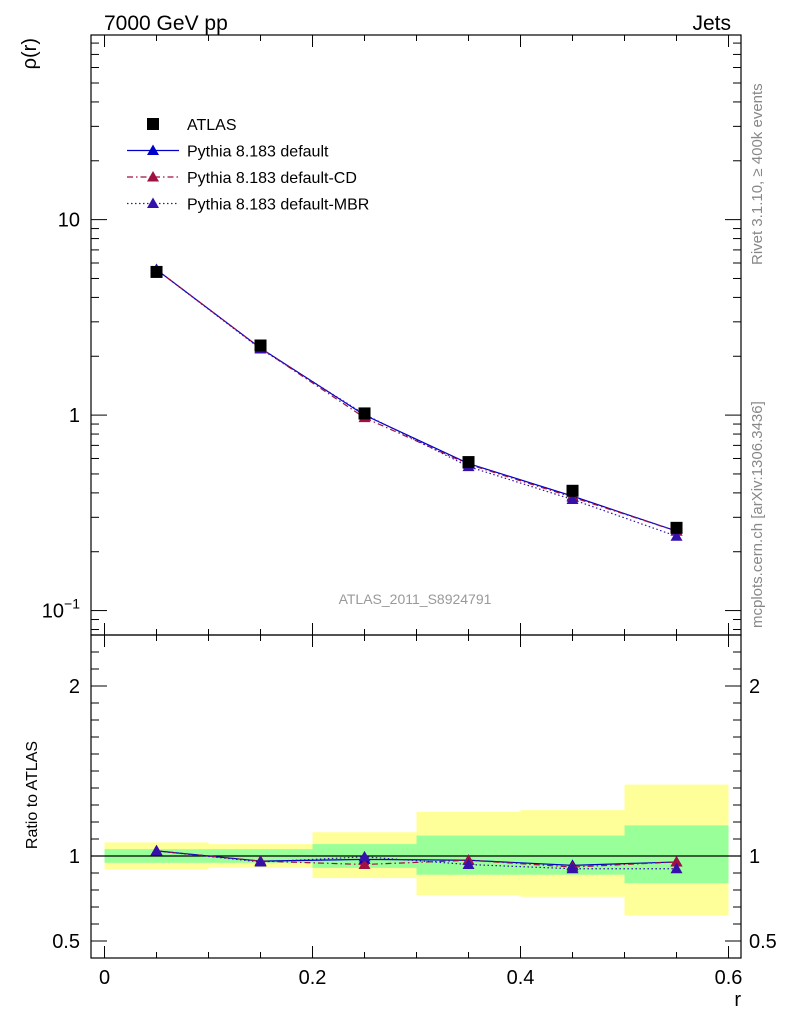 This screenshot has height=1024, width=786. What do you see at coordinates (69, 221) in the screenshot?
I see `y-tick-label: 10` at bounding box center [69, 221].